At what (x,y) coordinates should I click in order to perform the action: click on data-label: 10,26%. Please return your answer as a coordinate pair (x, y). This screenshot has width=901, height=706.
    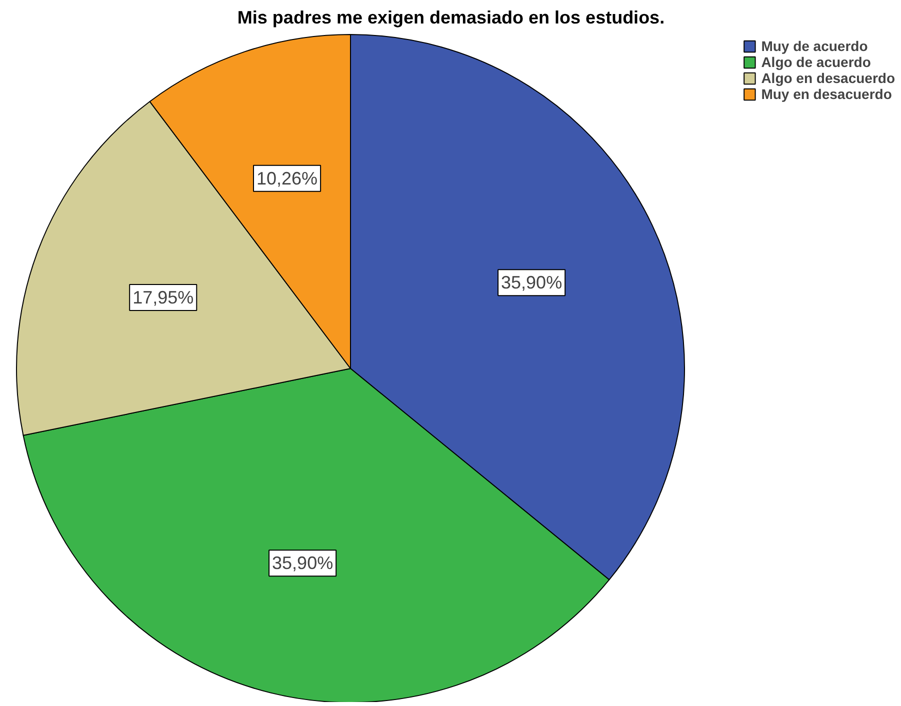
    Looking at the image, I should click on (287, 178).